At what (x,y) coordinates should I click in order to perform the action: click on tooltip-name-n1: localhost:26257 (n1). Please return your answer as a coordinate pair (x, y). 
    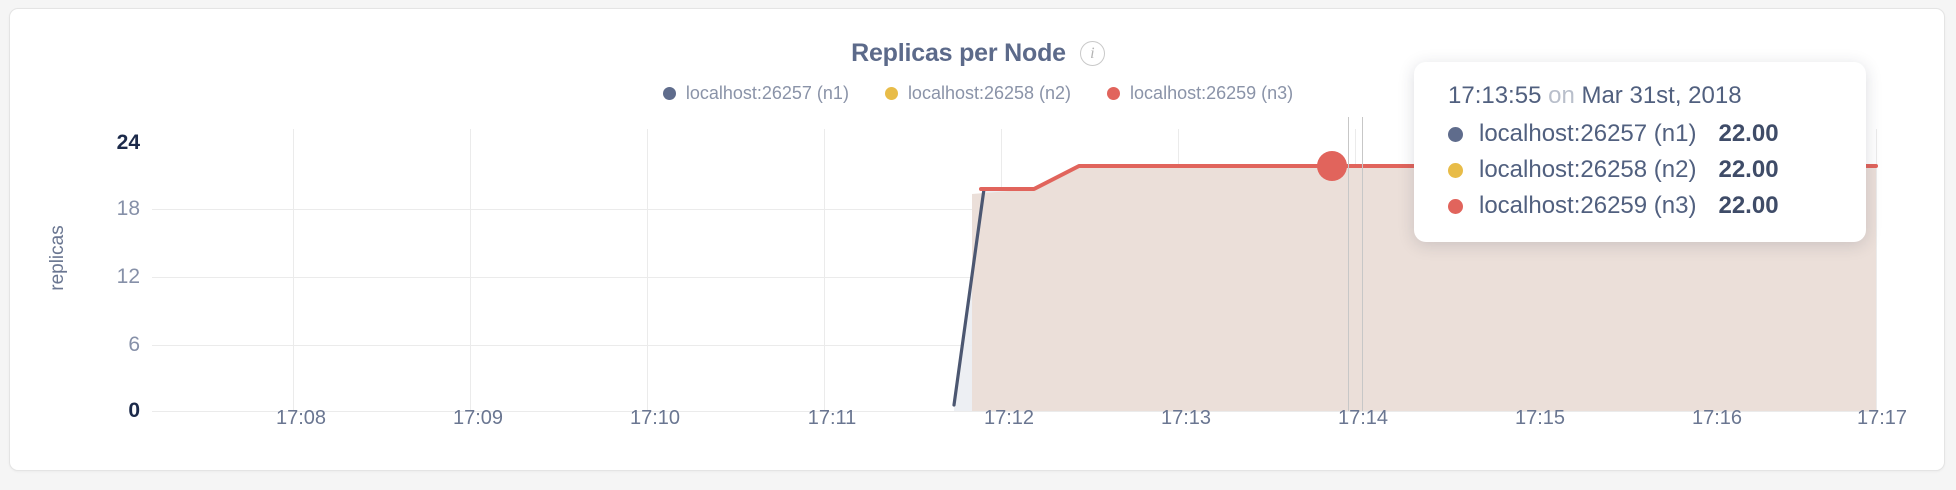
    Looking at the image, I should click on (1588, 133).